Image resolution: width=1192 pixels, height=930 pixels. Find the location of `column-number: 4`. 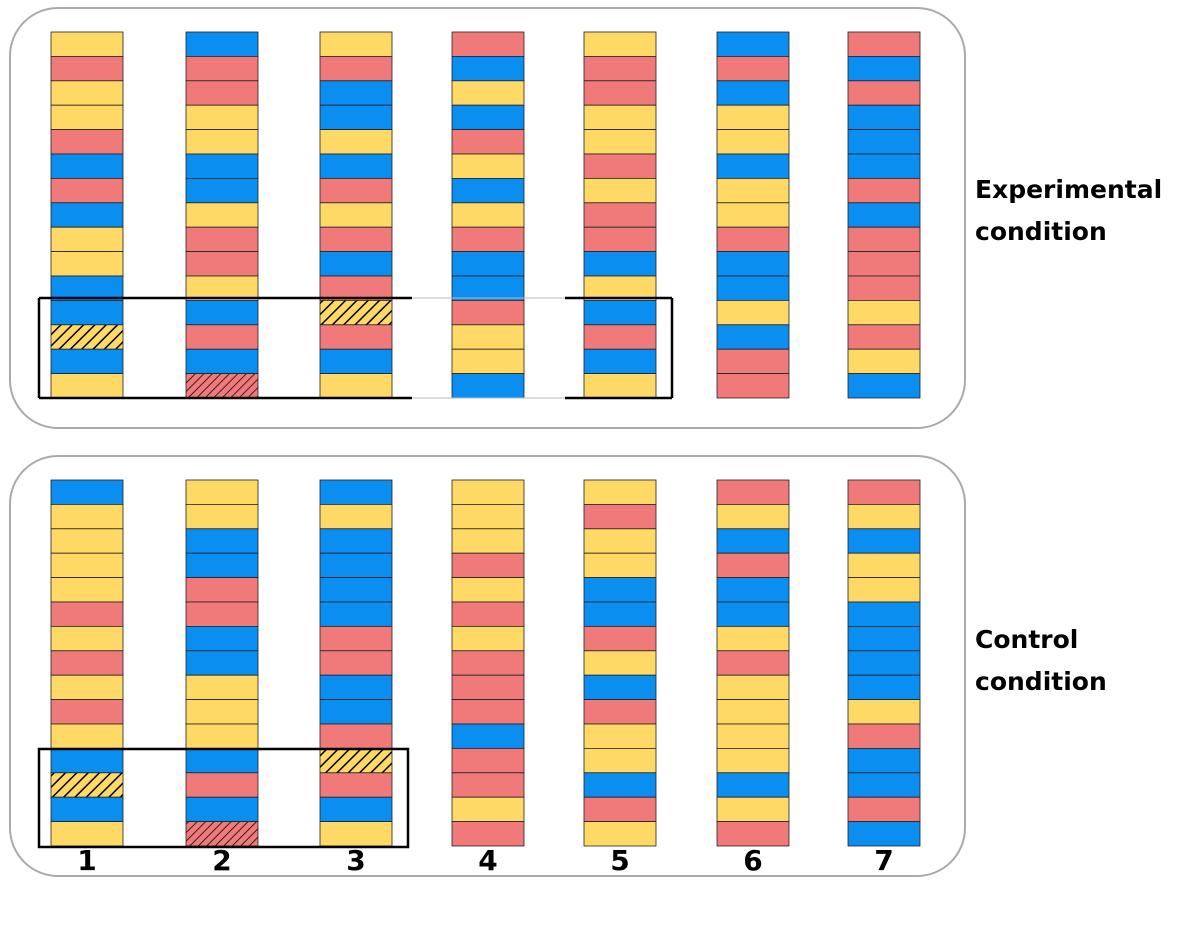

column-number: 4 is located at coordinates (487, 860).